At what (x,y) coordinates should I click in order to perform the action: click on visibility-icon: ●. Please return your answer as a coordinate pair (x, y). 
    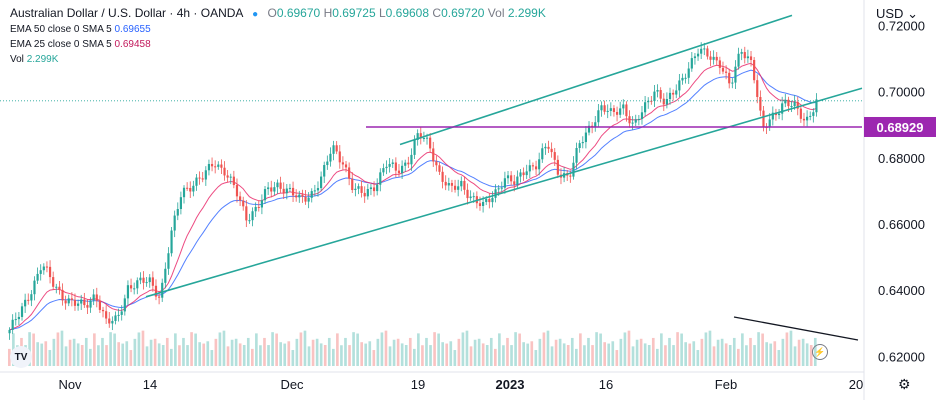
    Looking at the image, I should click on (255, 14).